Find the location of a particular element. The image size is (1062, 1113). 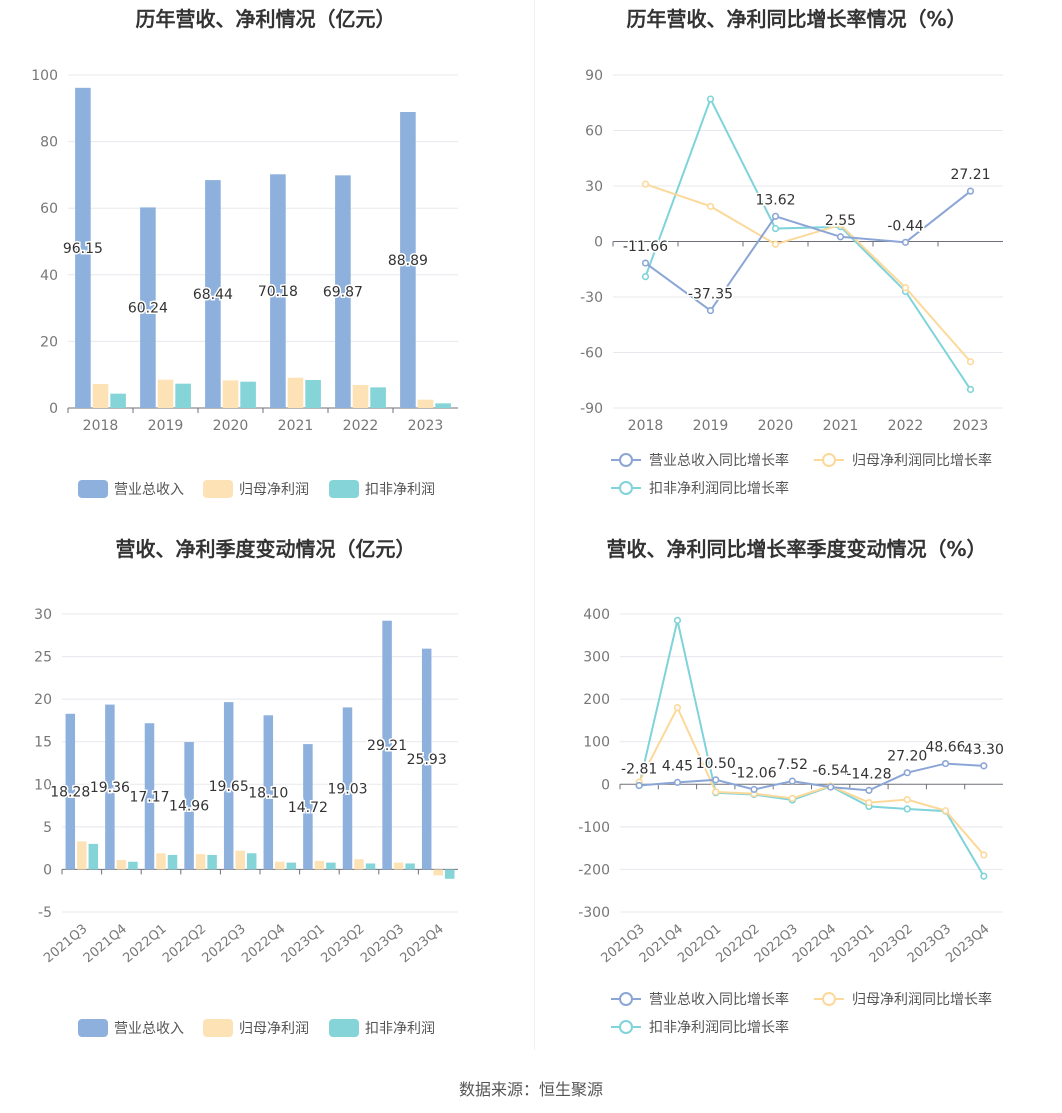

data-label: 14.96 is located at coordinates (189, 807).